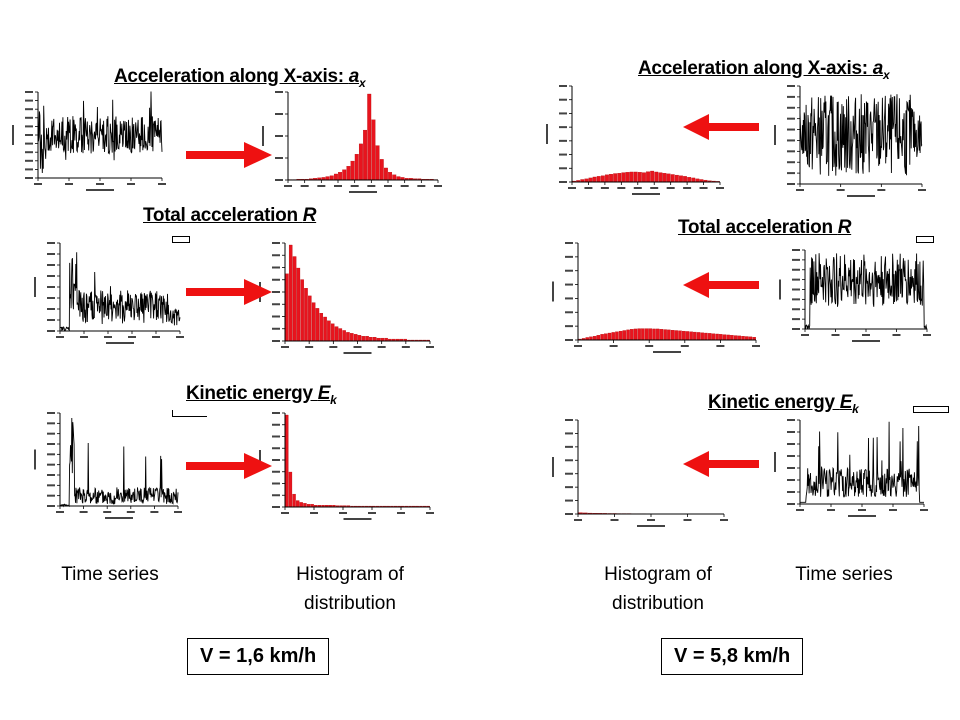  Describe the element at coordinates (240, 78) in the screenshot. I see `left-title-ax: Acceleration along X-axis: ax` at that location.